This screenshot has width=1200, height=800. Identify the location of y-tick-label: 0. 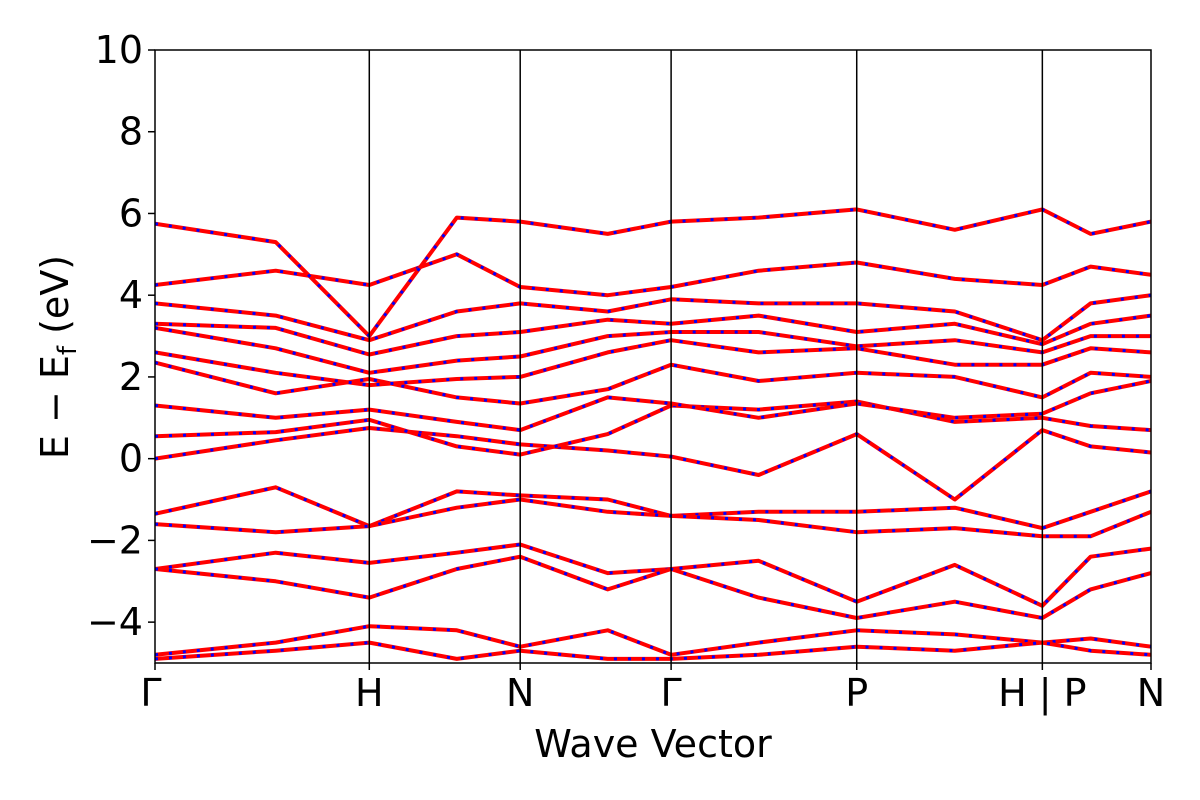
(131, 459).